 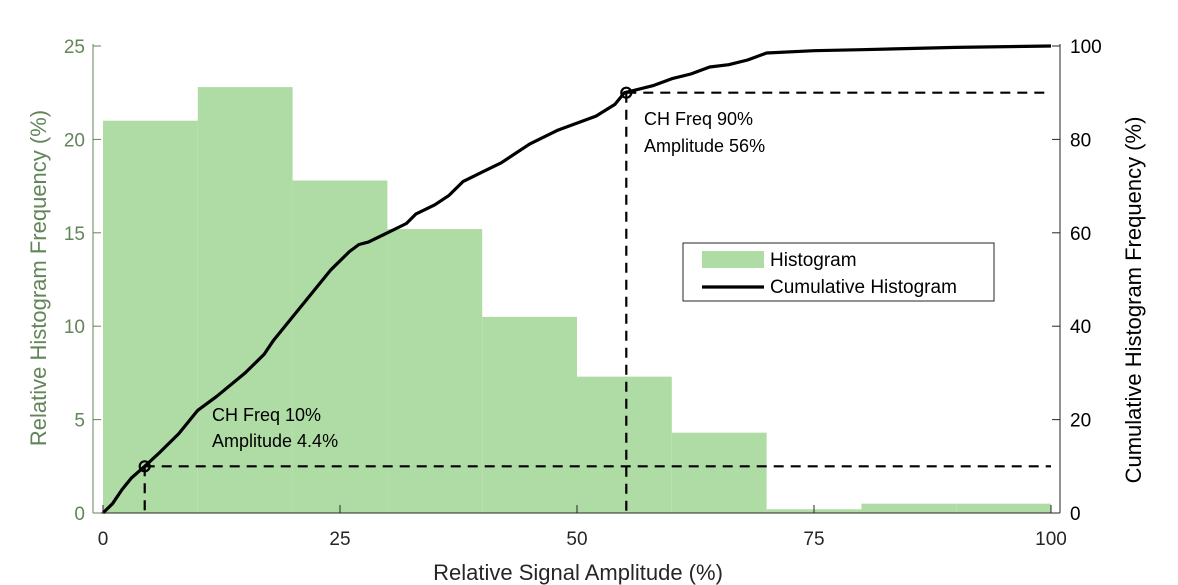 What do you see at coordinates (74, 327) in the screenshot?
I see `y-left-tick-label: 10` at bounding box center [74, 327].